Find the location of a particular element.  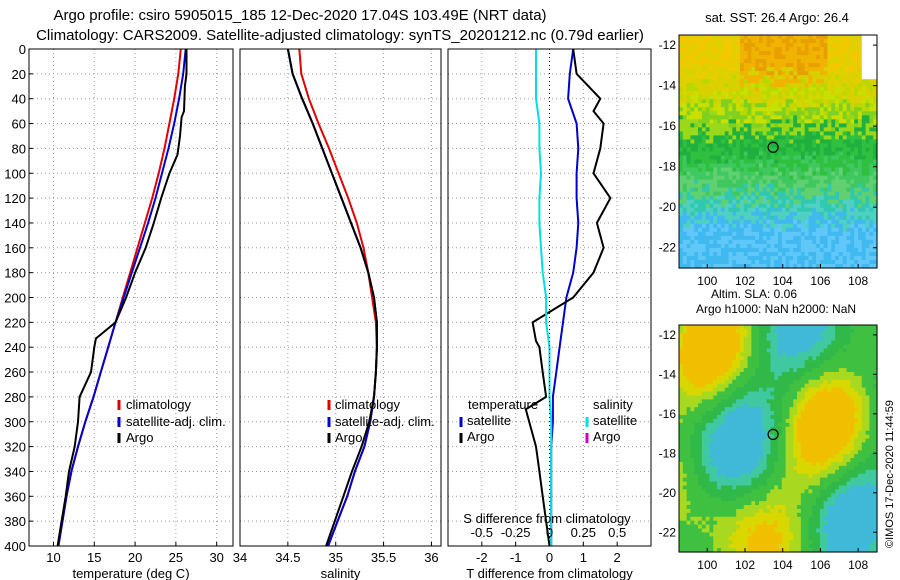

sla-map-title: Altim. SLA: 0.06 is located at coordinates (754, 294).